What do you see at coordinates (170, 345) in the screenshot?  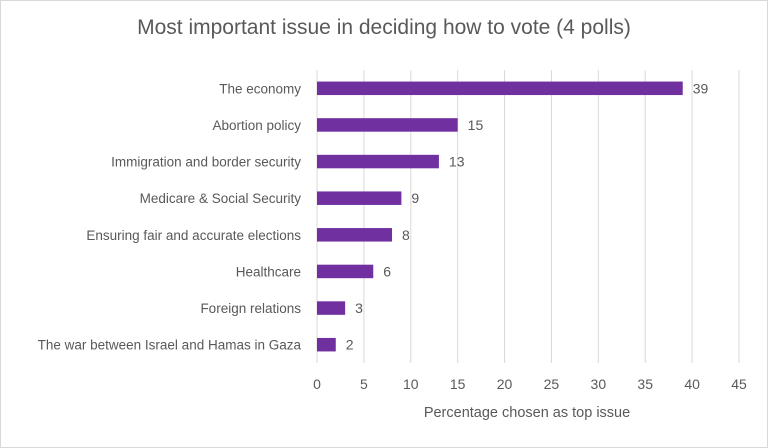 I see `category-label: The war between Israel and Hamas in Gaza` at bounding box center [170, 345].